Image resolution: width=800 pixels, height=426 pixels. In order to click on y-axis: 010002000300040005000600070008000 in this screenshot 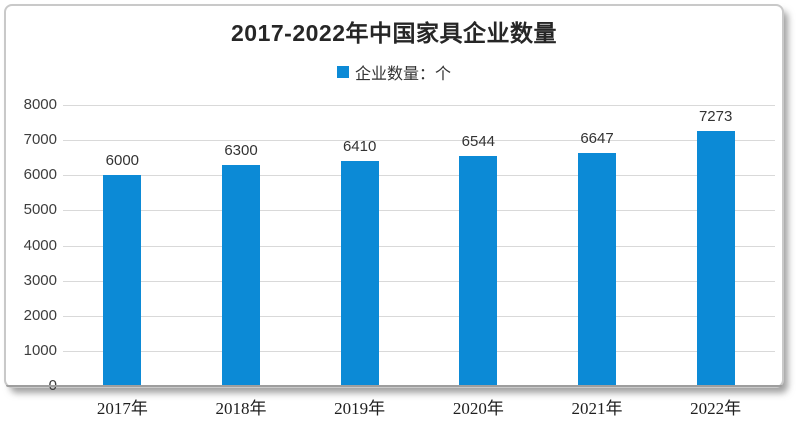, I will do `click(31, 200)`.